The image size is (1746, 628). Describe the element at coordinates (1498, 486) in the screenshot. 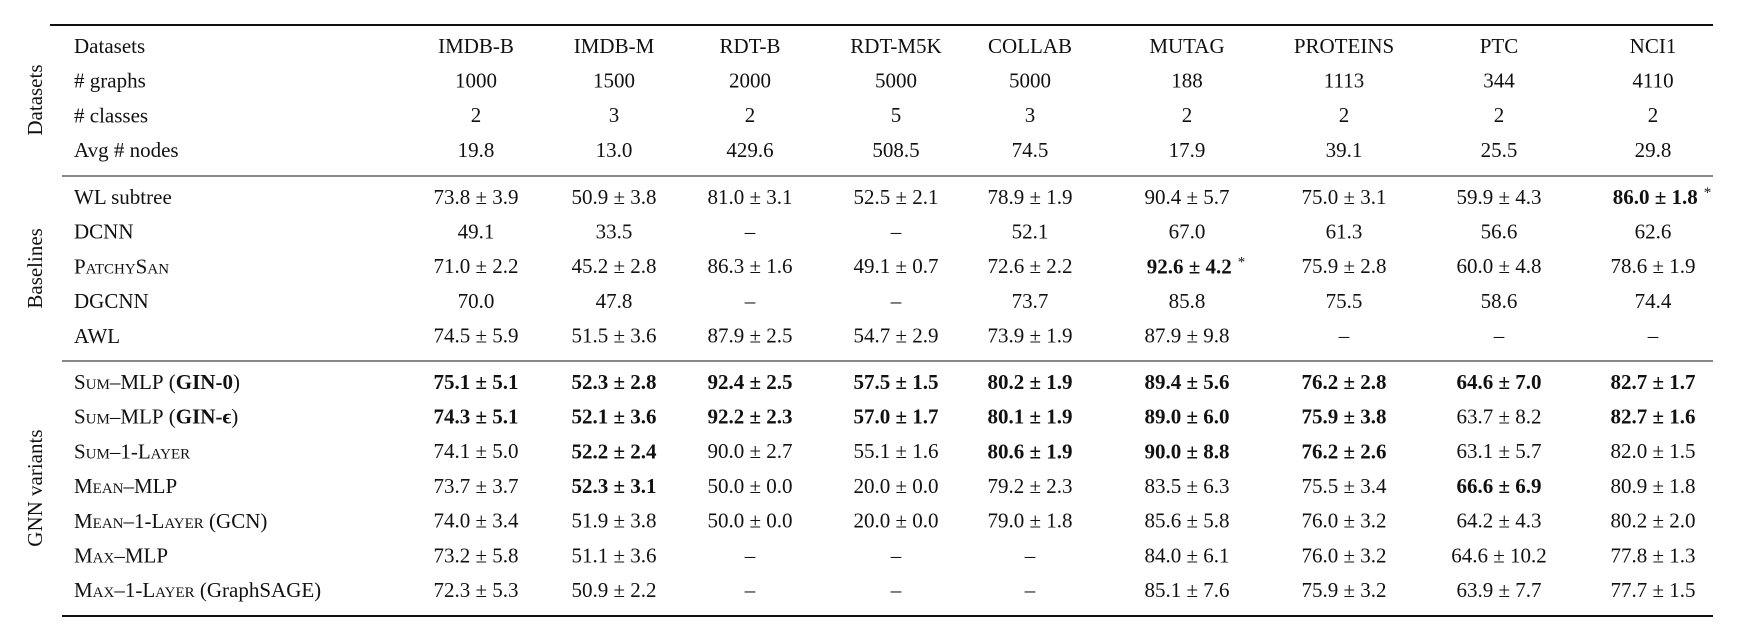

I see `cell: 66.6 ± 6.9` at that location.